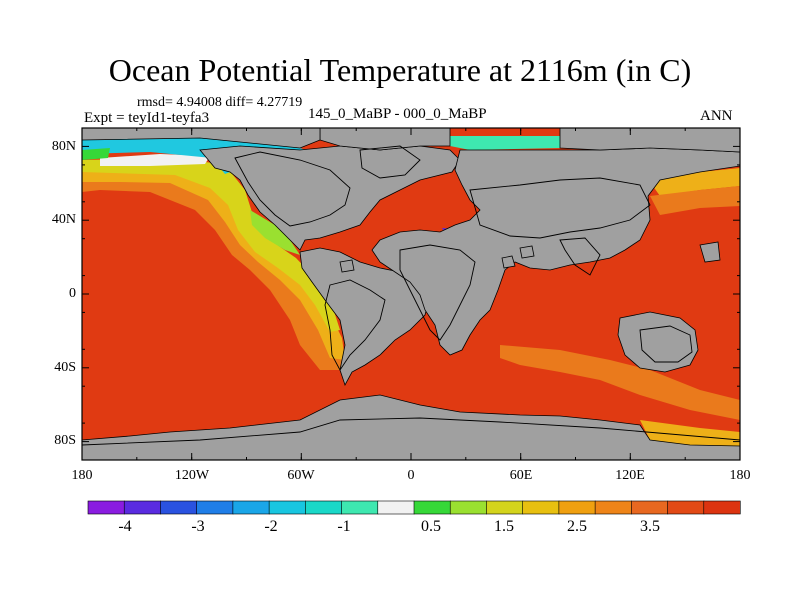  Describe the element at coordinates (666, 344) in the screenshot. I see `coastline-australia` at that location.